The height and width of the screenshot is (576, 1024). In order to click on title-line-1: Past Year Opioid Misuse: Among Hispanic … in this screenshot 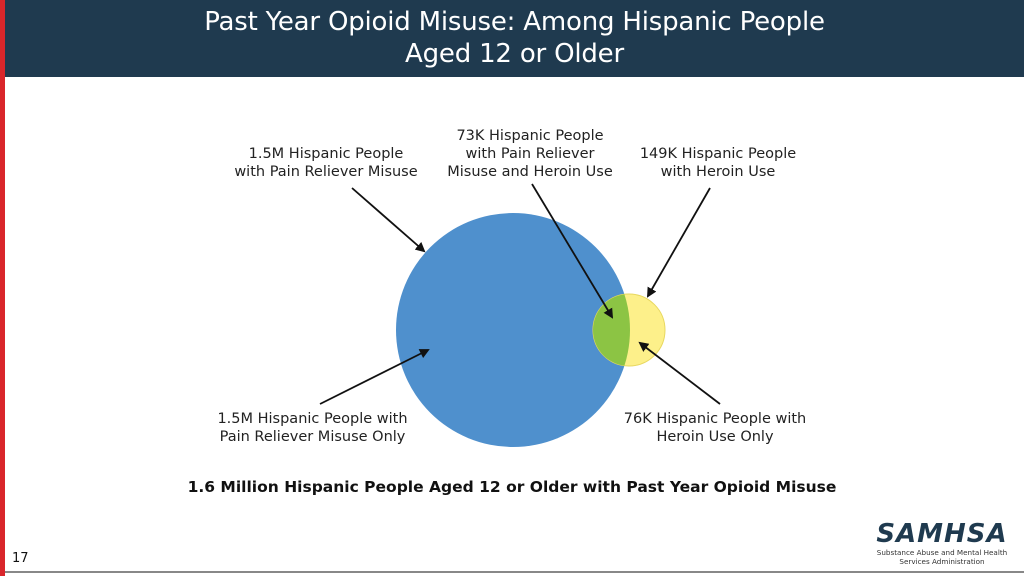, I will do `click(514, 22)`.